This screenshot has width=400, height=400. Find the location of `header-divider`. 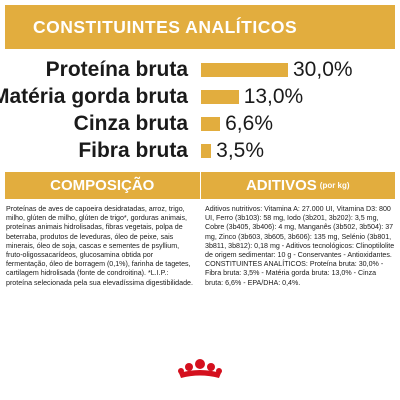

header-divider is located at coordinates (200, 185).